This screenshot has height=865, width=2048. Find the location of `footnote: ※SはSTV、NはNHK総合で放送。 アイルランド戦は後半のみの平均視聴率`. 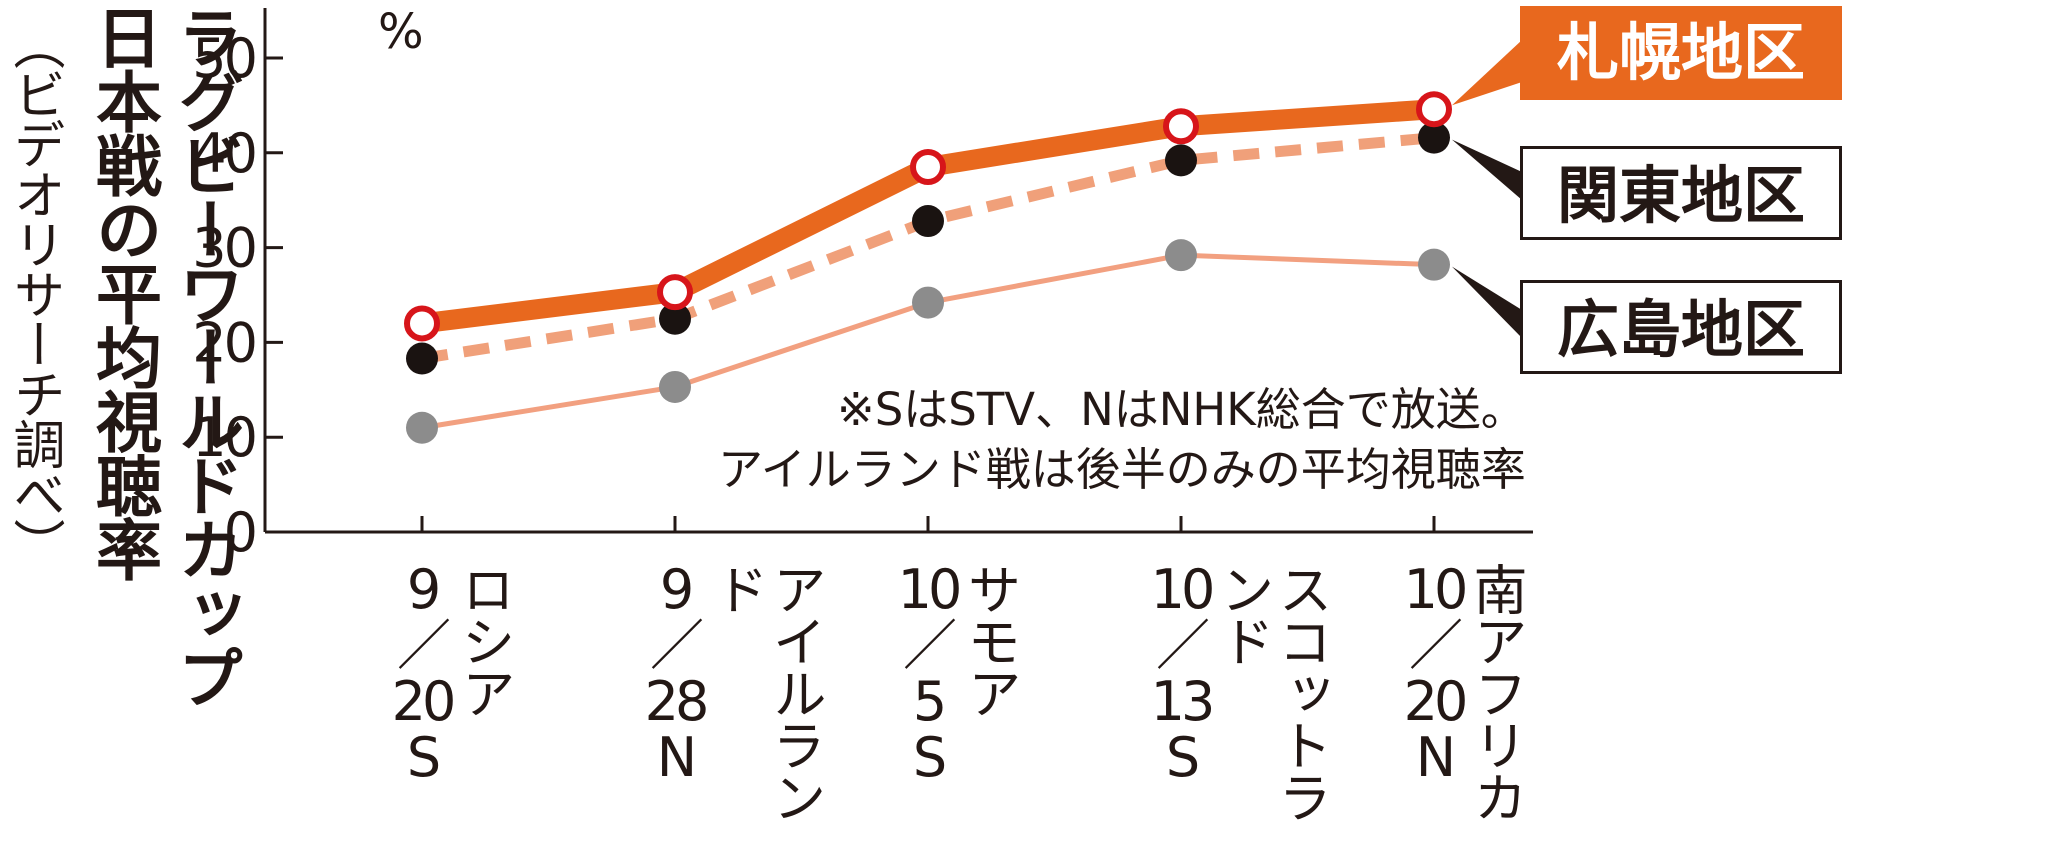

footnote: ※SはSTV、NはNHK総合で放送。 アイルランド戦は後半のみの平均視聴率 is located at coordinates (1122, 440).